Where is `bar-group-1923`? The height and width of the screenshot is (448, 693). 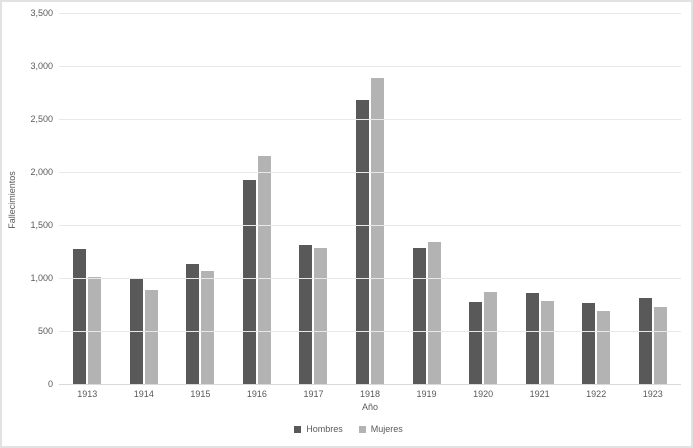
bar-group-1923 is located at coordinates (652, 198).